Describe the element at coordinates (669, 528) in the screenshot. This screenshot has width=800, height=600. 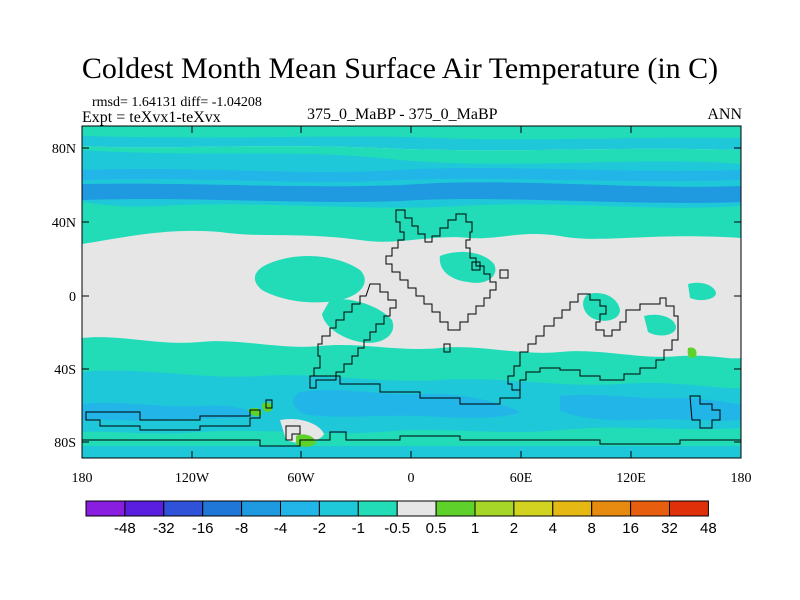
I see `colorbar-label: 32` at that location.